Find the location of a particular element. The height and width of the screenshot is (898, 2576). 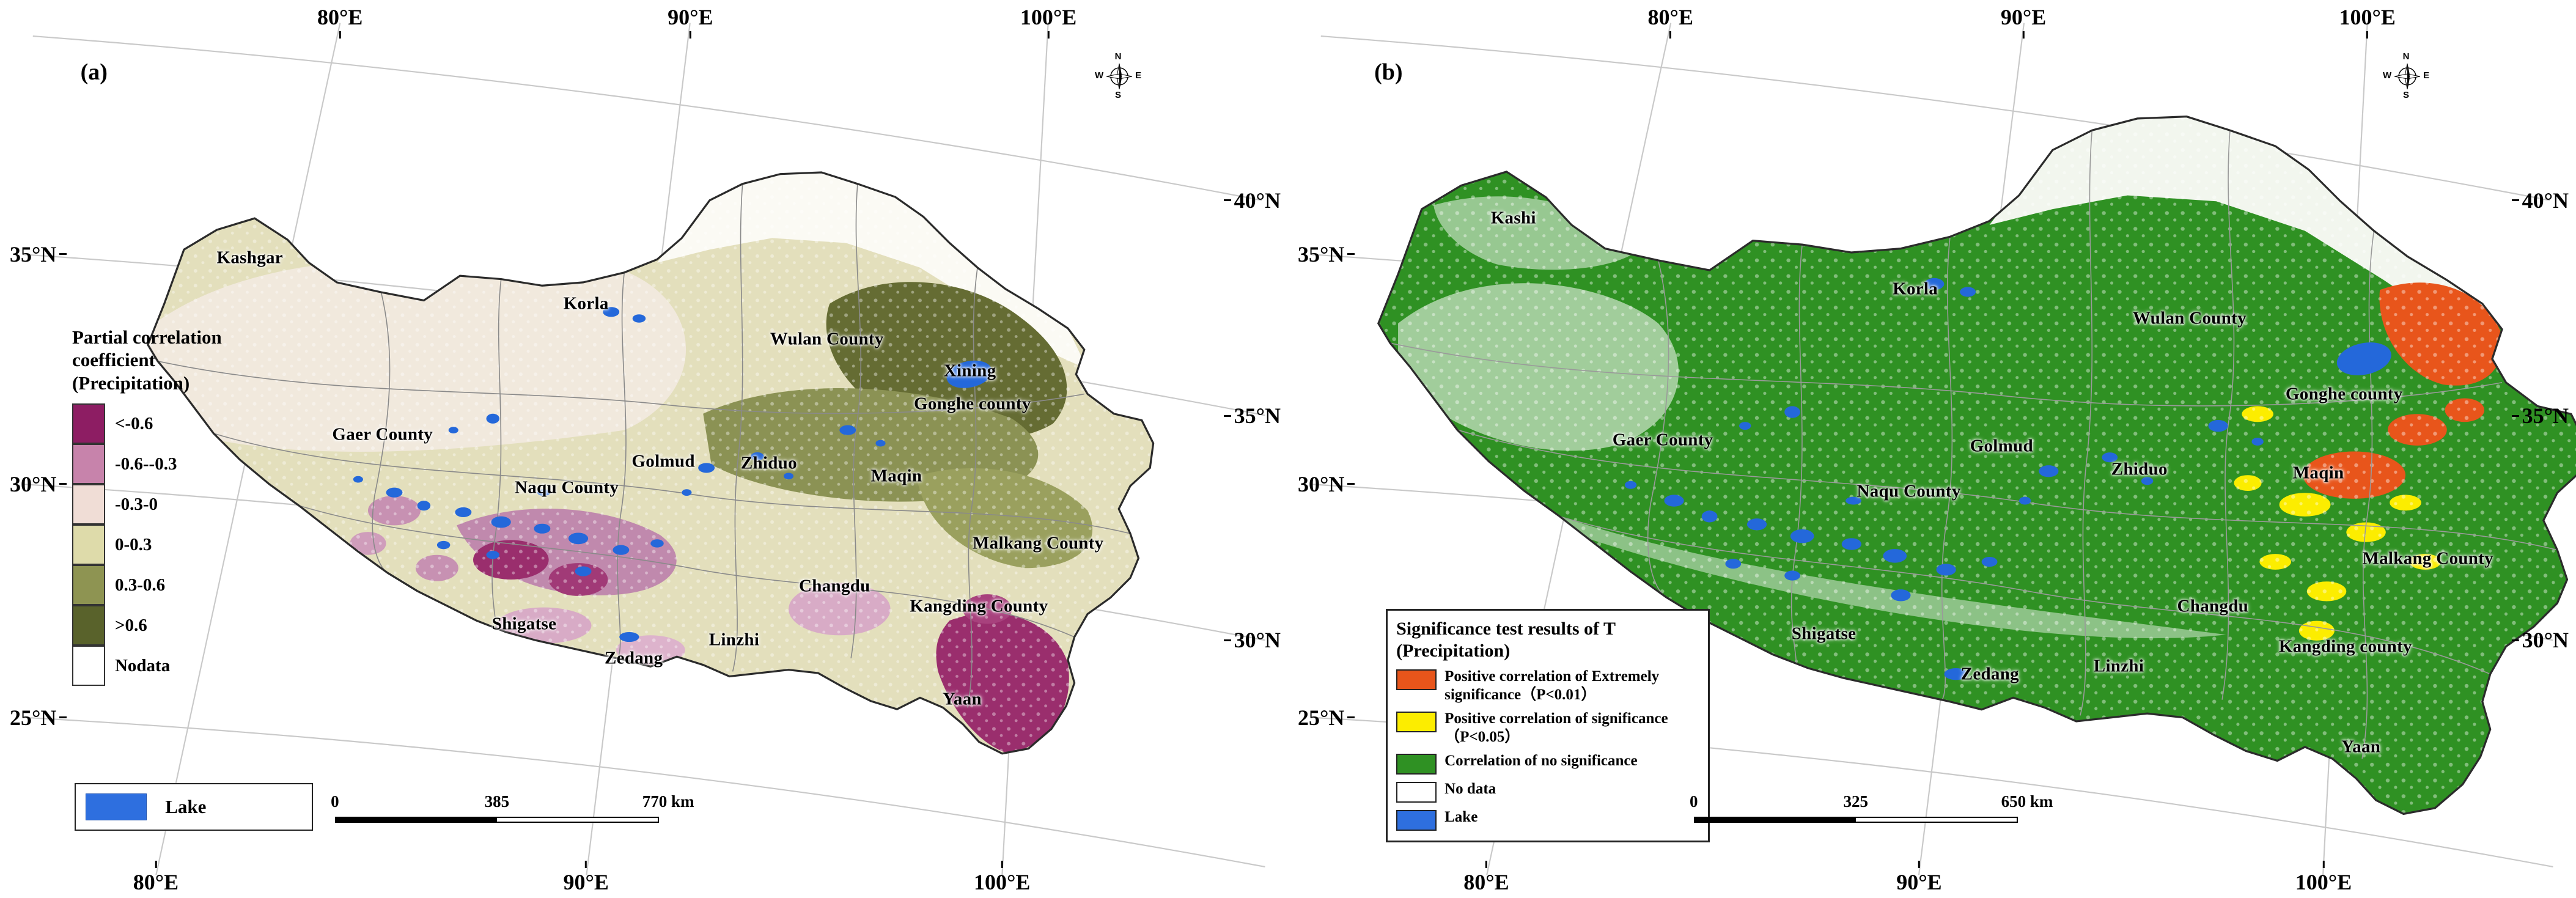

scalebar-b: 0 325 650 km is located at coordinates (1872, 807).